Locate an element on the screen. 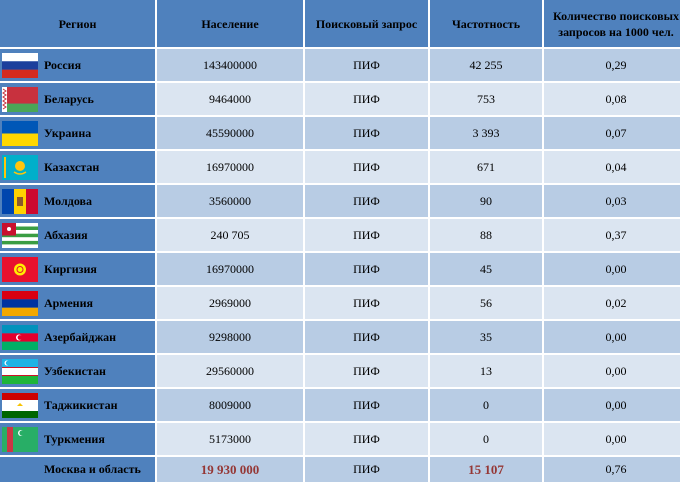 Image resolution: width=680 pixels, height=493 pixels. region-cell: Беларусь is located at coordinates (77, 99).